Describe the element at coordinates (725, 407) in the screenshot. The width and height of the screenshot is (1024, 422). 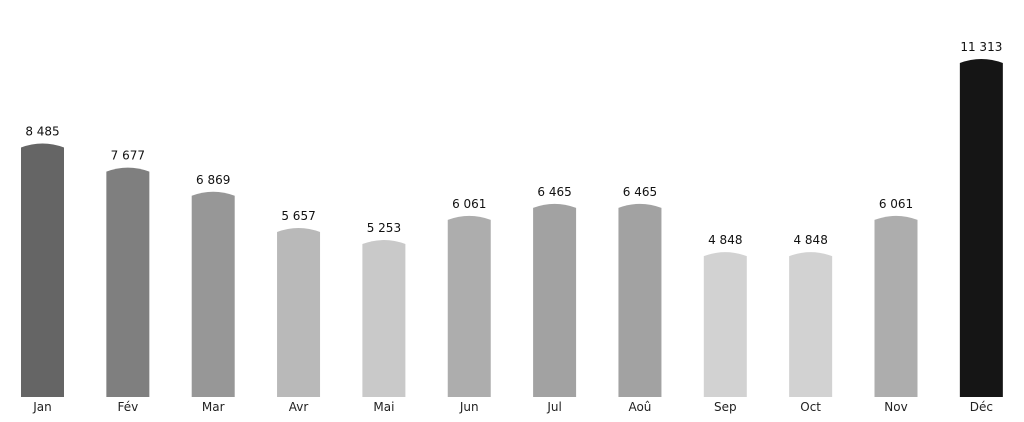
I see `x-tick-label-8: Sep` at that location.